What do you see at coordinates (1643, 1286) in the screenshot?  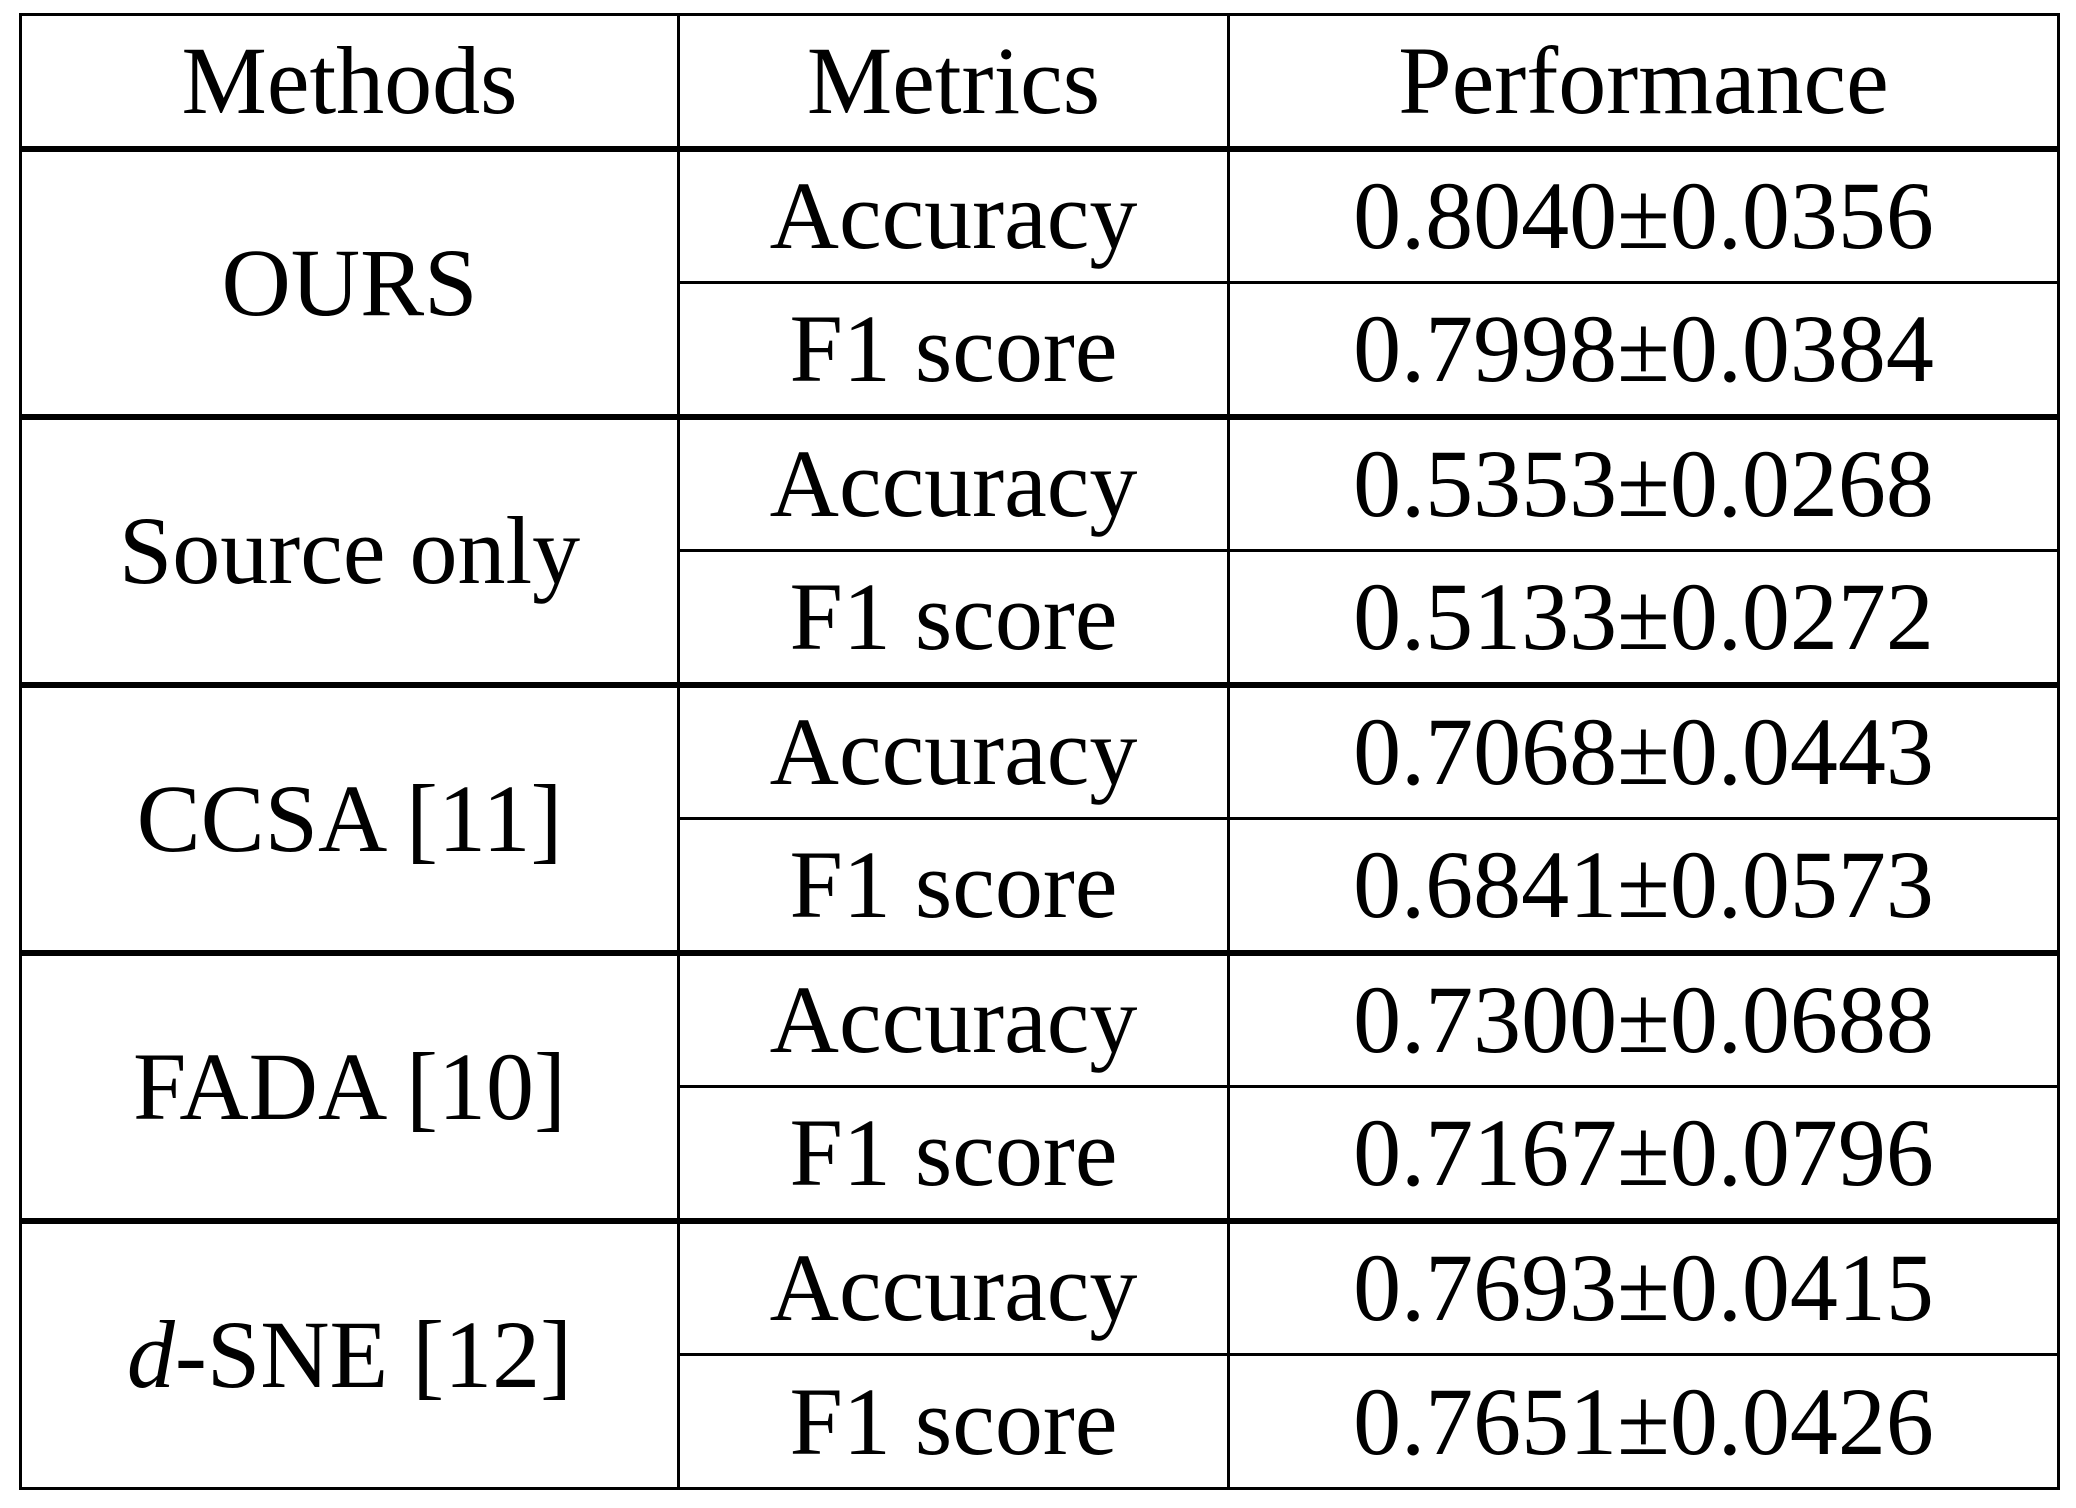 I see `performance-cell: 0.7693±0.0415` at bounding box center [1643, 1286].